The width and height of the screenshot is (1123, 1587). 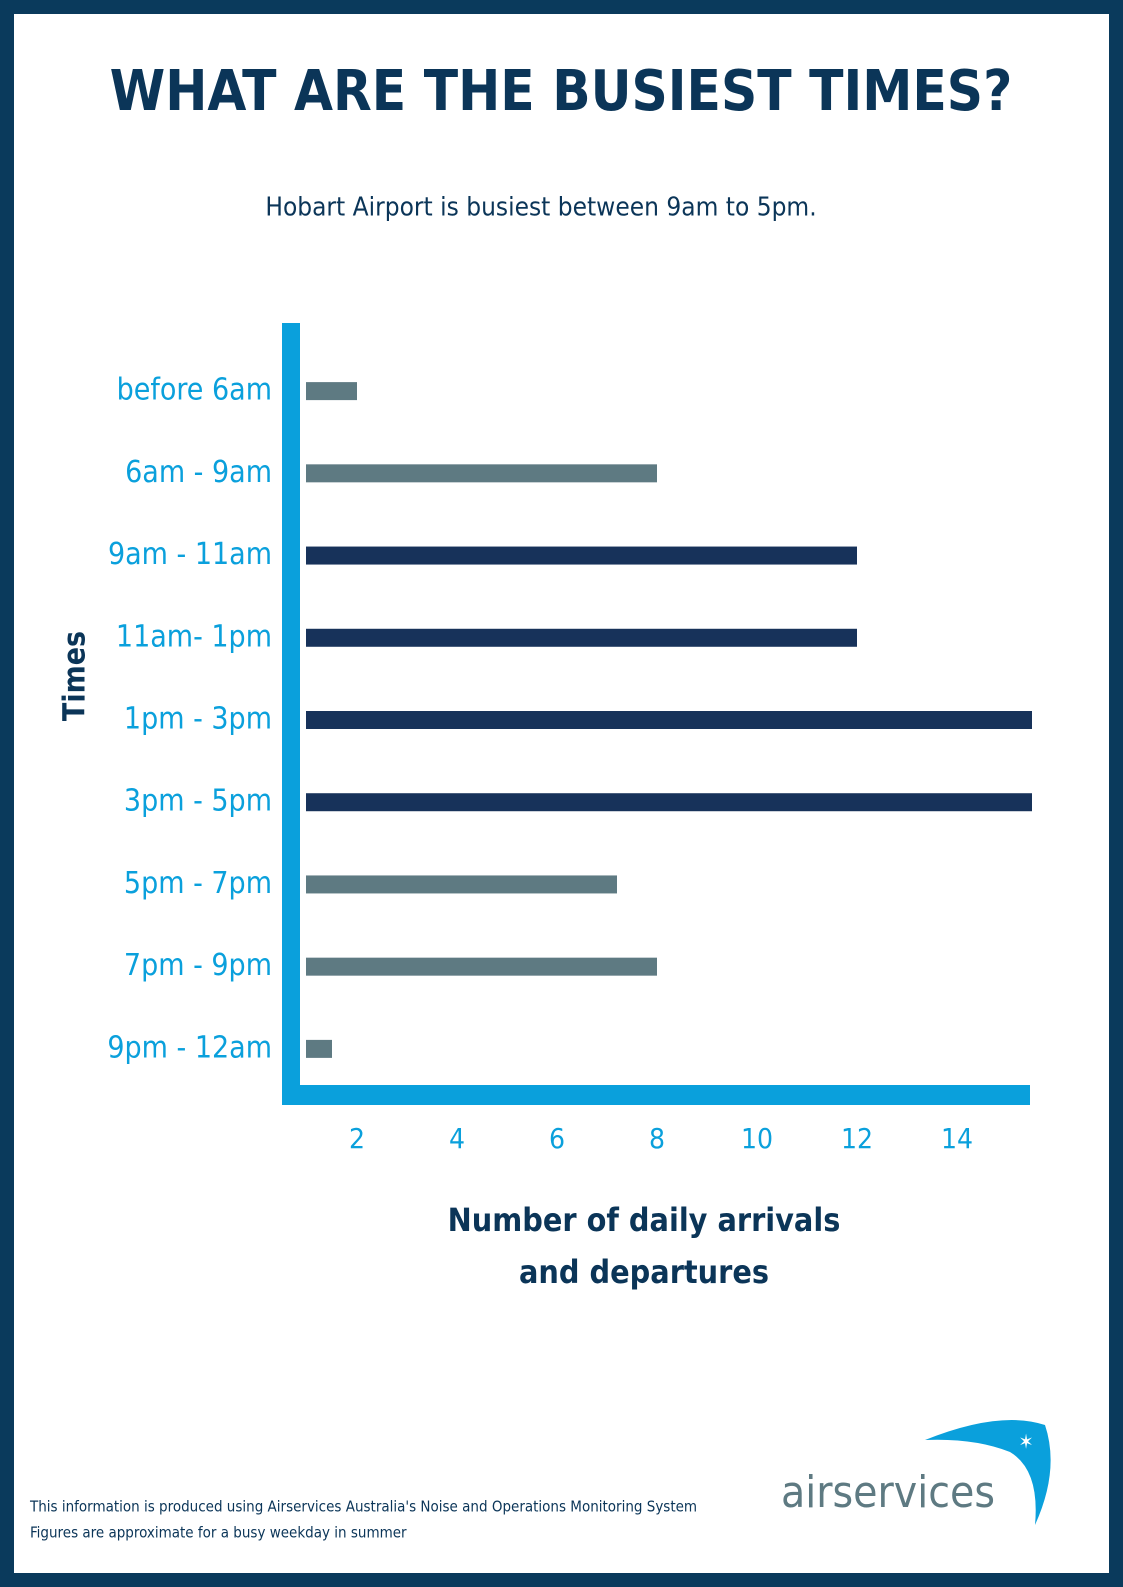 I want to click on x-tick-label: 4, so click(x=457, y=1138).